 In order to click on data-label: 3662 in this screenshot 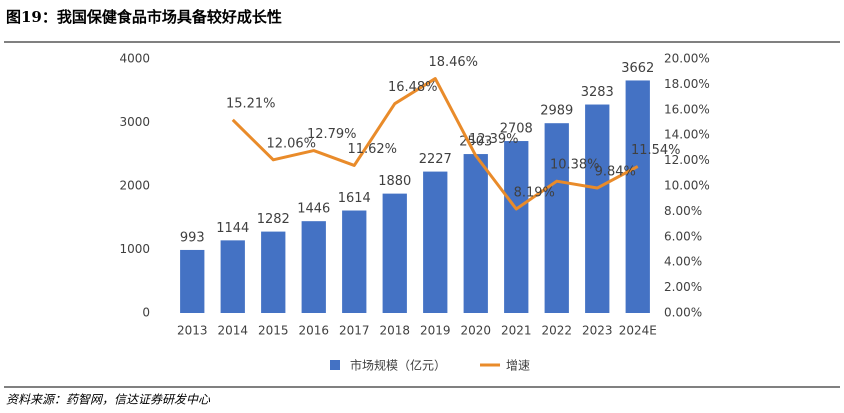, I will do `click(637, 68)`.